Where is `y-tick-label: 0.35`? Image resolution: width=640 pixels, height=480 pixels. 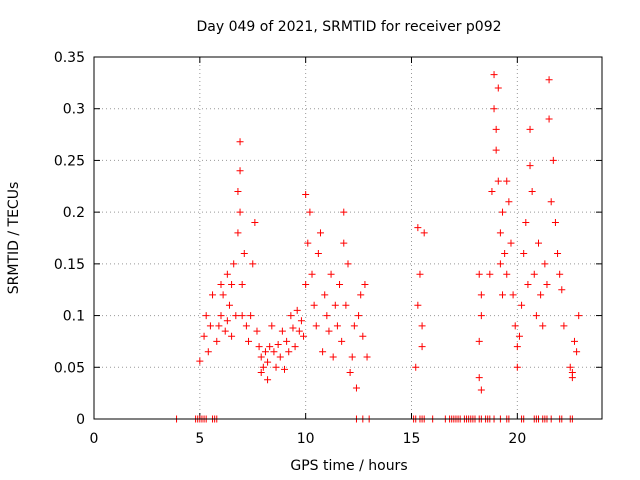
y-tick-label: 0.35 is located at coordinates (69, 58).